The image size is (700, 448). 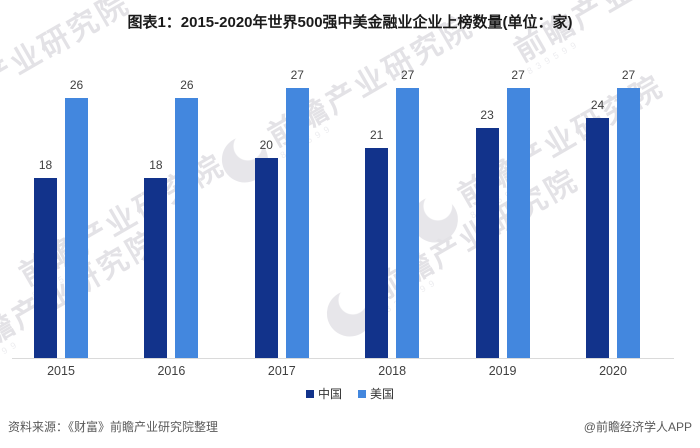 What do you see at coordinates (628, 223) in the screenshot?
I see `bar-美国-2020` at bounding box center [628, 223].